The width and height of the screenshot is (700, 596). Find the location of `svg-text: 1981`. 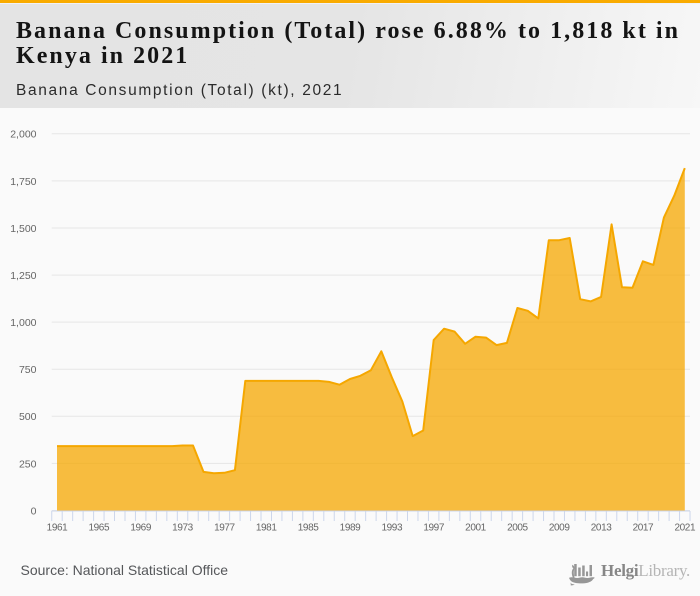

svg-text: 1981 is located at coordinates (266, 528).